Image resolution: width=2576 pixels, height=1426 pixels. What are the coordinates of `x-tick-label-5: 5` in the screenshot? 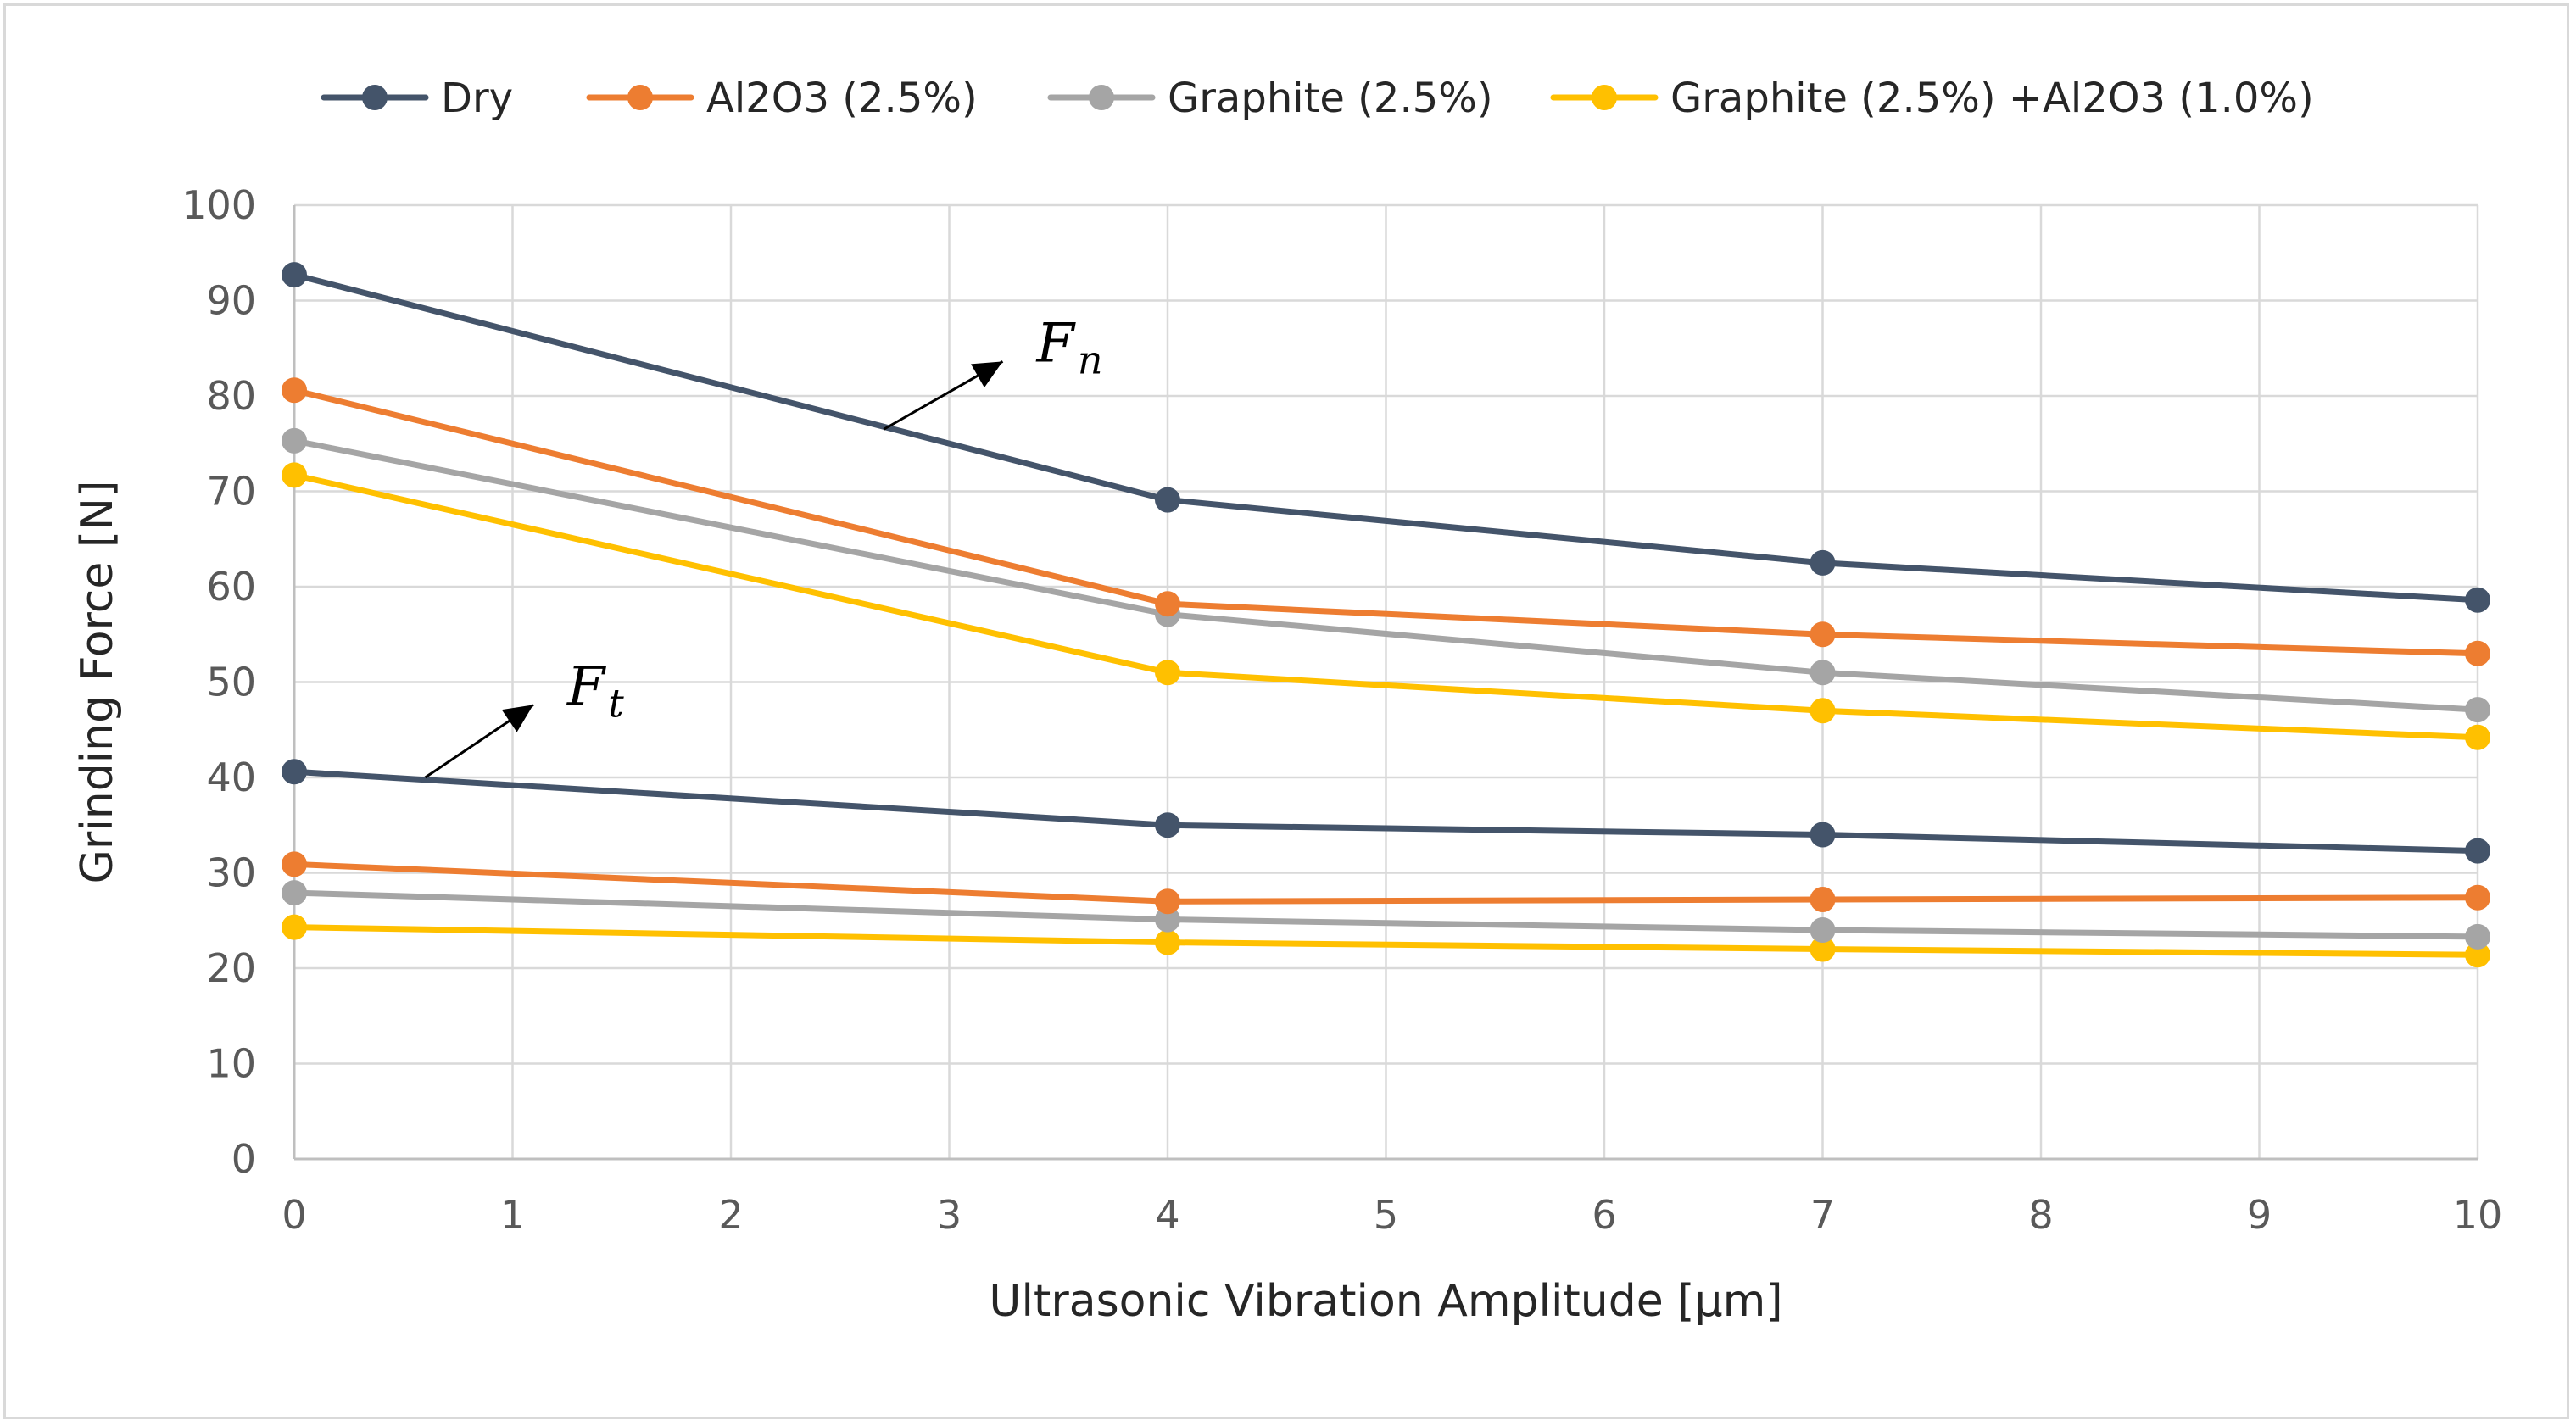 It's located at (1386, 1215).